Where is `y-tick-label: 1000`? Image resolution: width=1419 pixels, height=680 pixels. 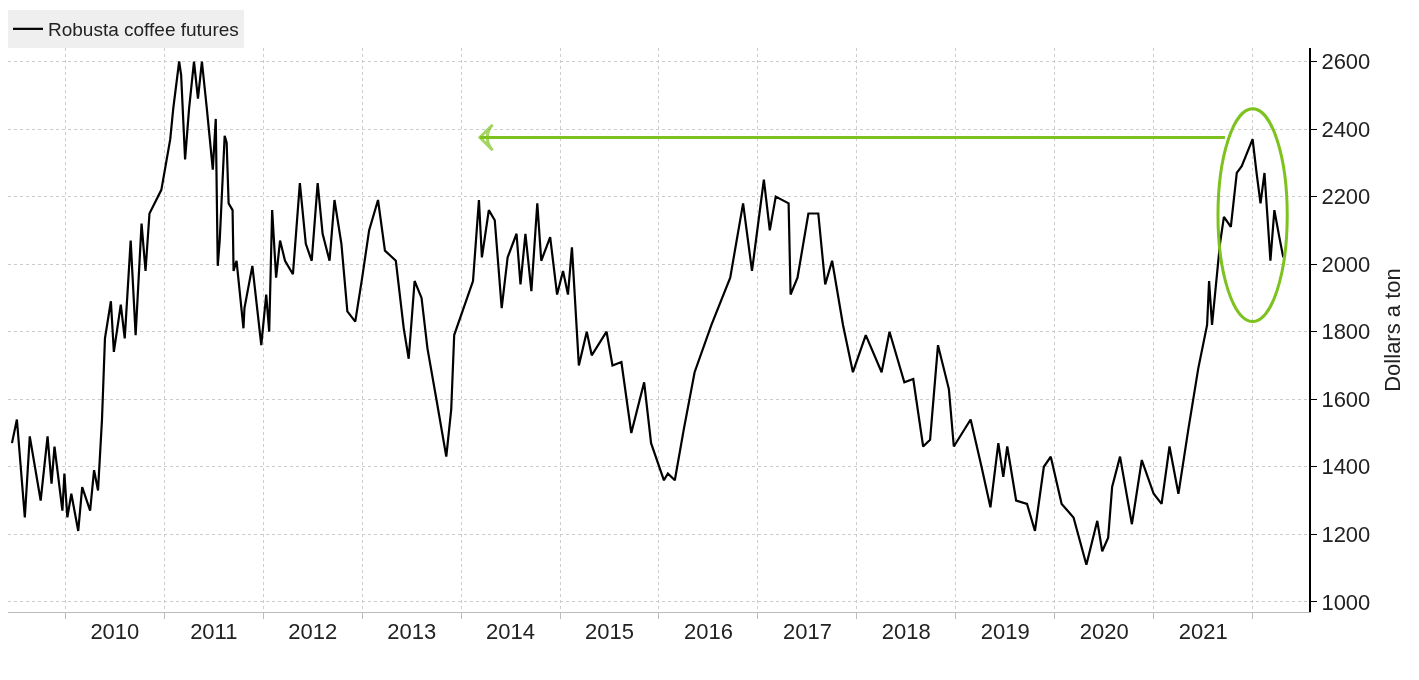 y-tick-label: 1000 is located at coordinates (1346, 602).